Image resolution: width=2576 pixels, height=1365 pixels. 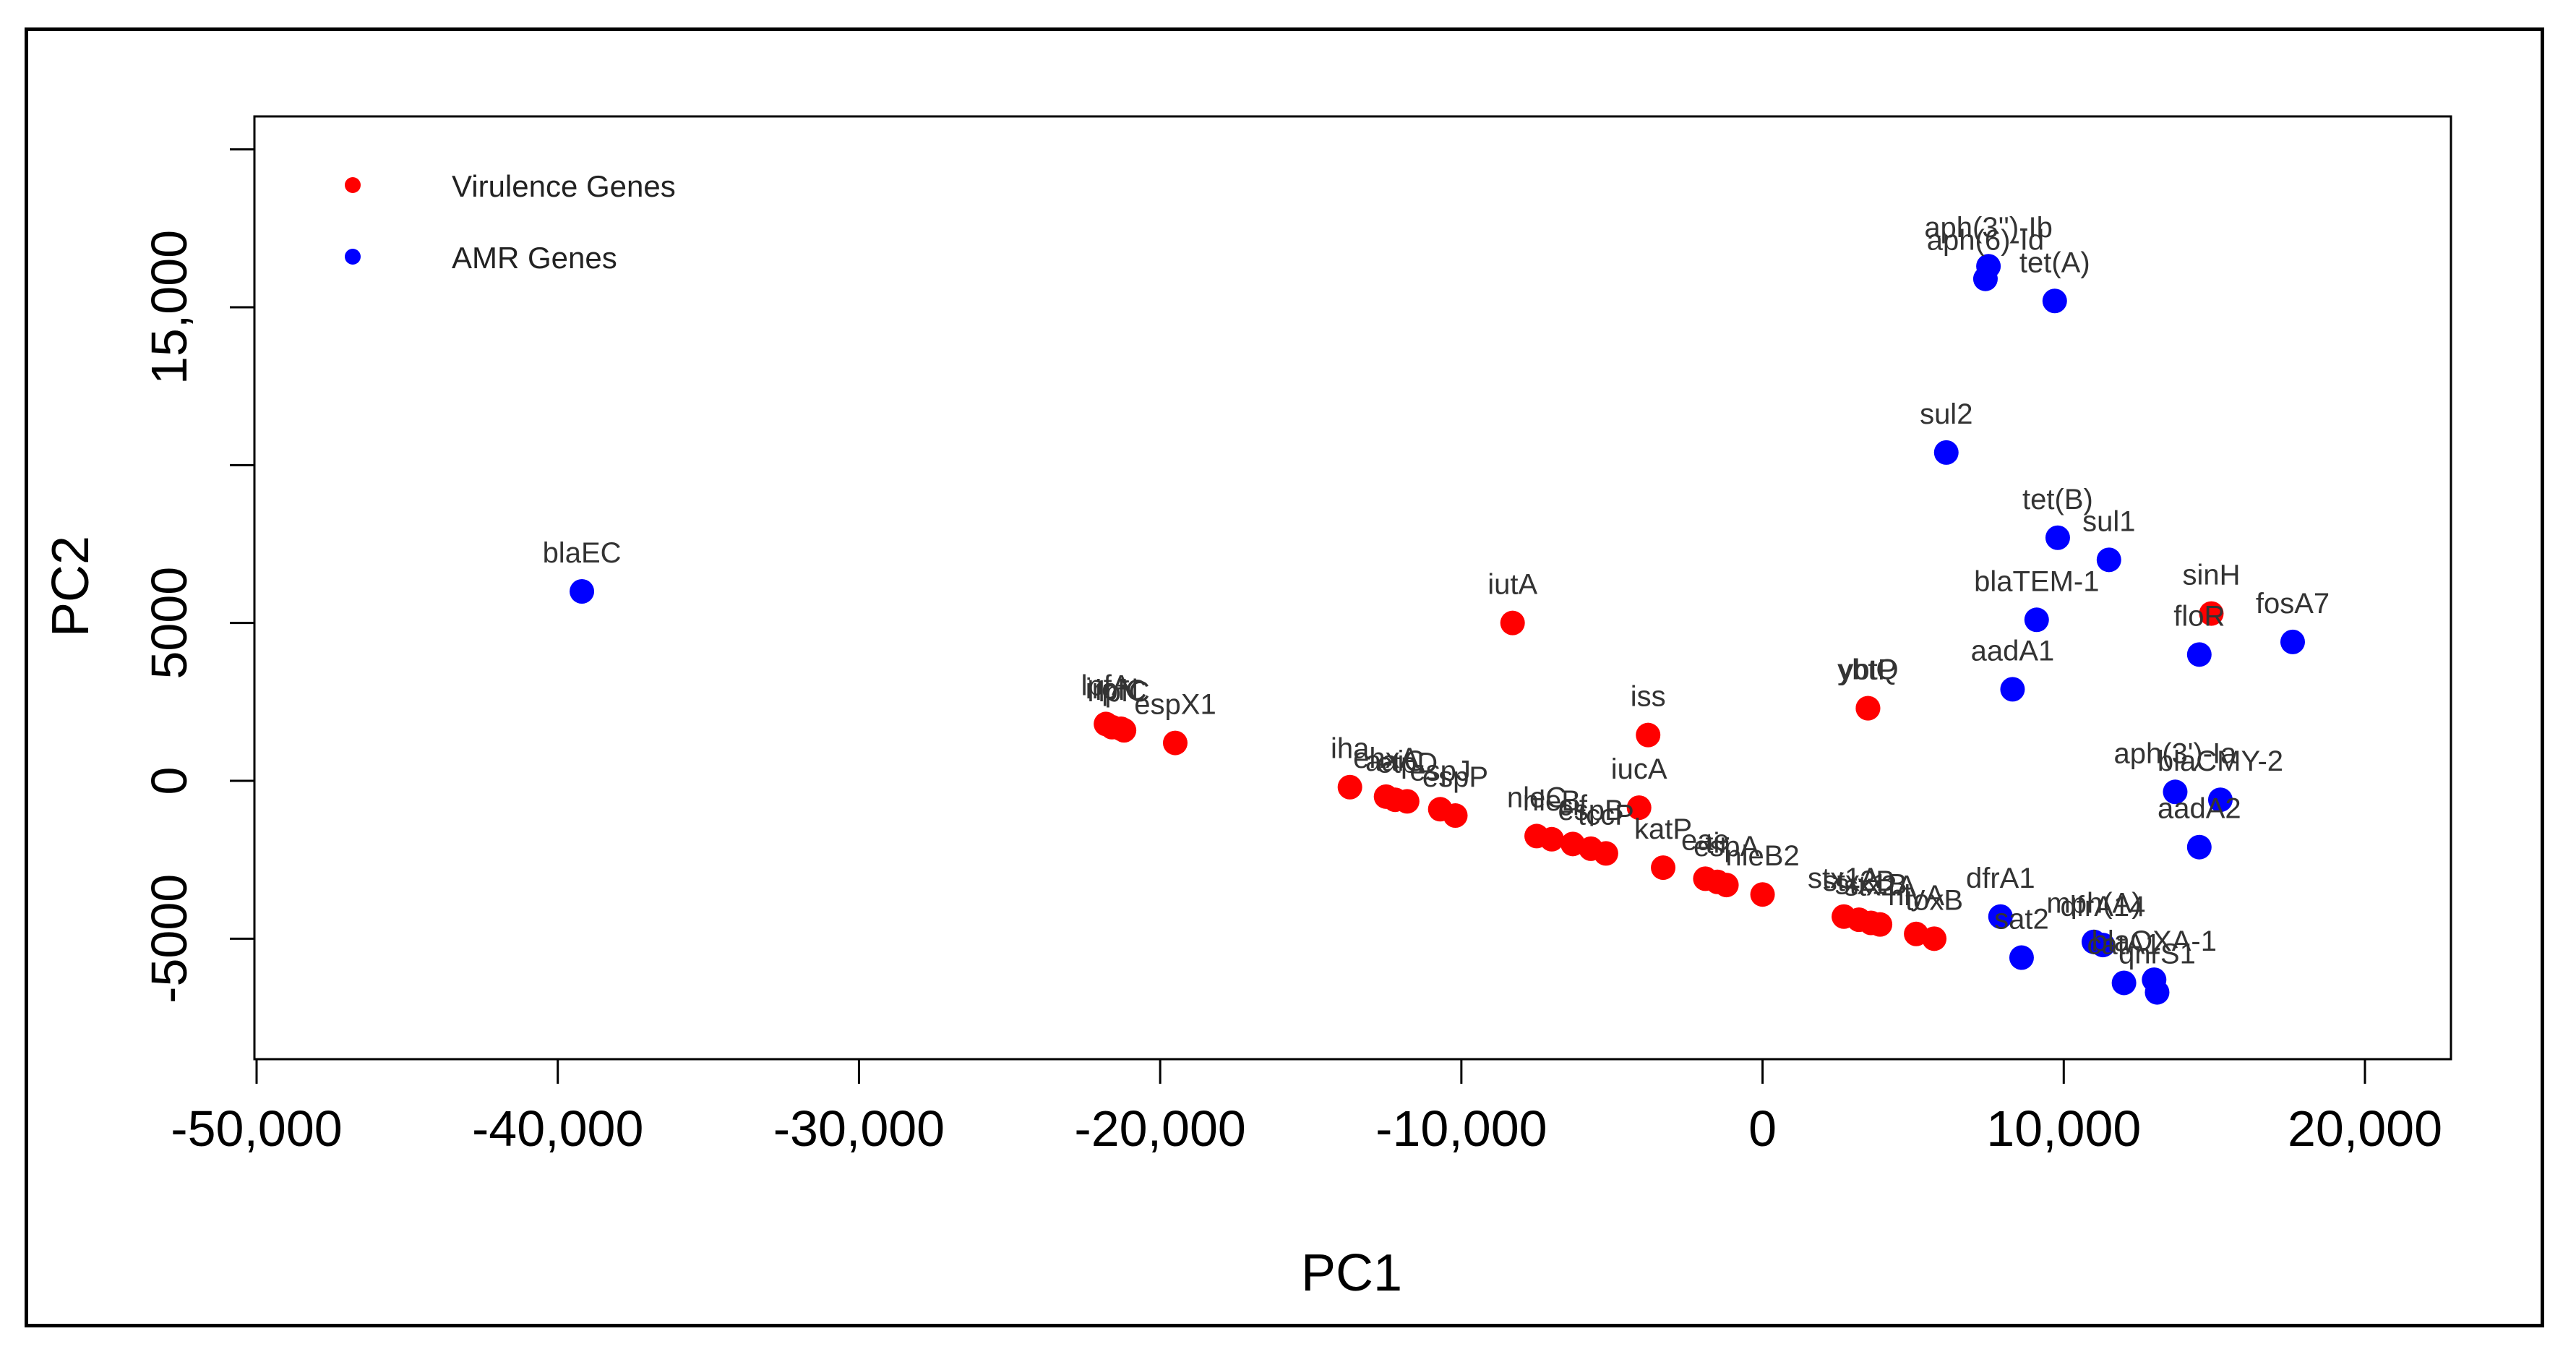 What do you see at coordinates (1440, 771) in the screenshot?
I see `point-label-virulence: espJ` at bounding box center [1440, 771].